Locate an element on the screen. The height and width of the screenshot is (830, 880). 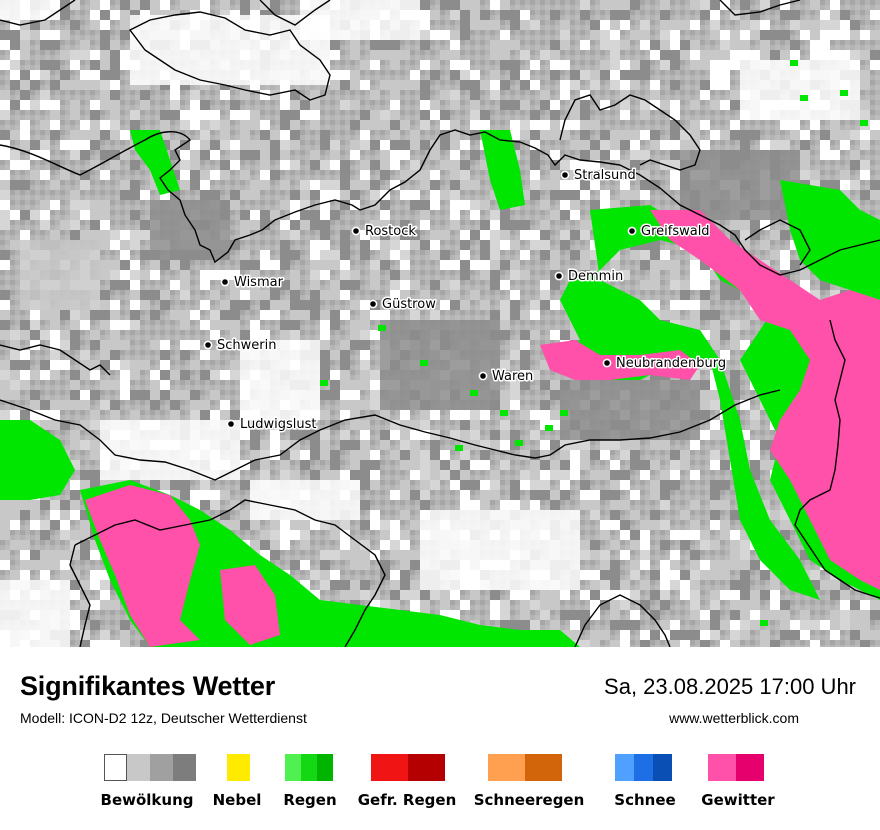
legend-label: Bewölkung is located at coordinates (147, 800).